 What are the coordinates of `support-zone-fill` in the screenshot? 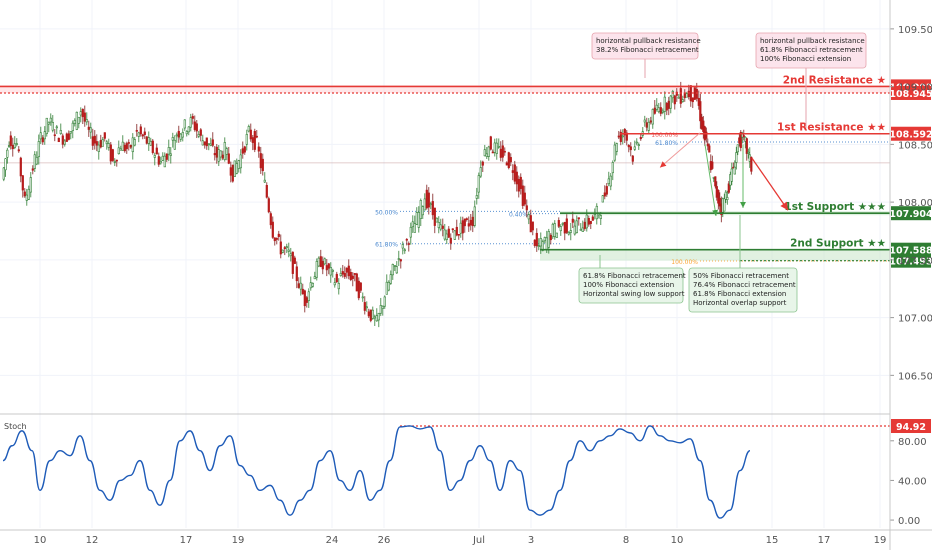 It's located at (715, 255).